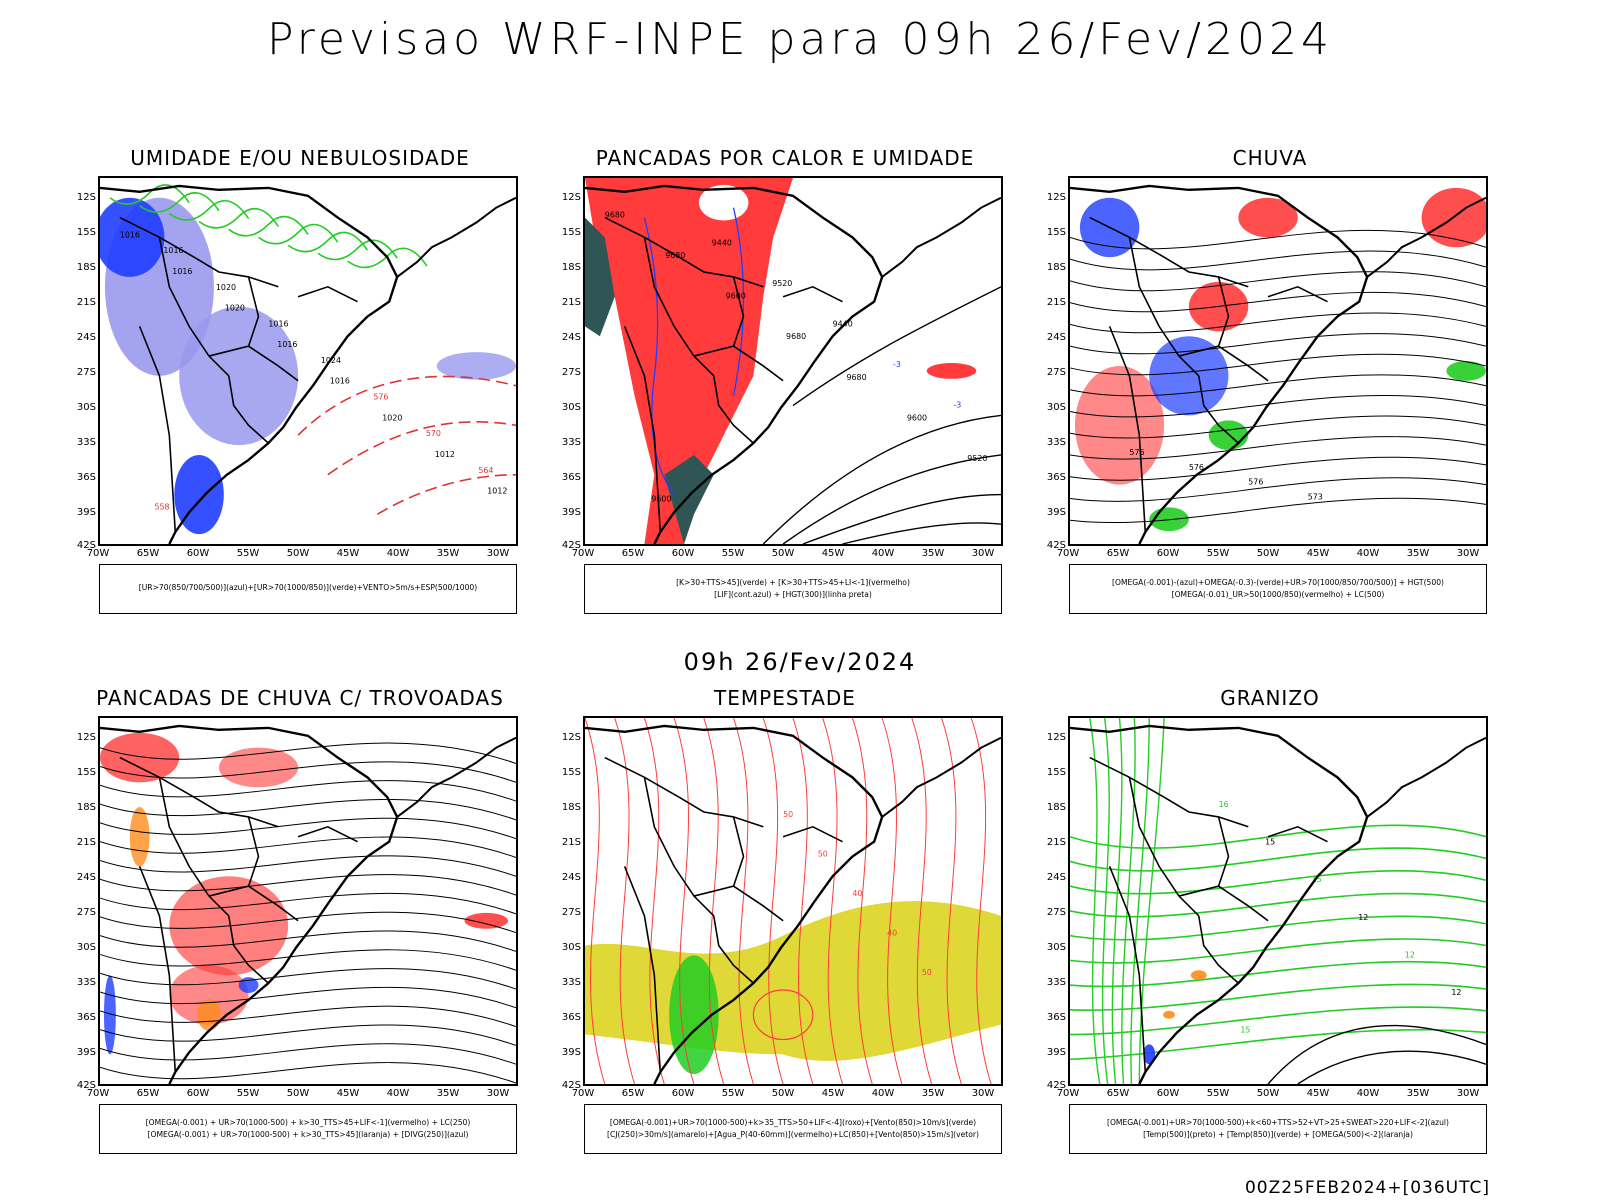 The width and height of the screenshot is (1600, 1200). Describe the element at coordinates (783, 1093) in the screenshot. I see `lon-tick-label: 50W` at that location.